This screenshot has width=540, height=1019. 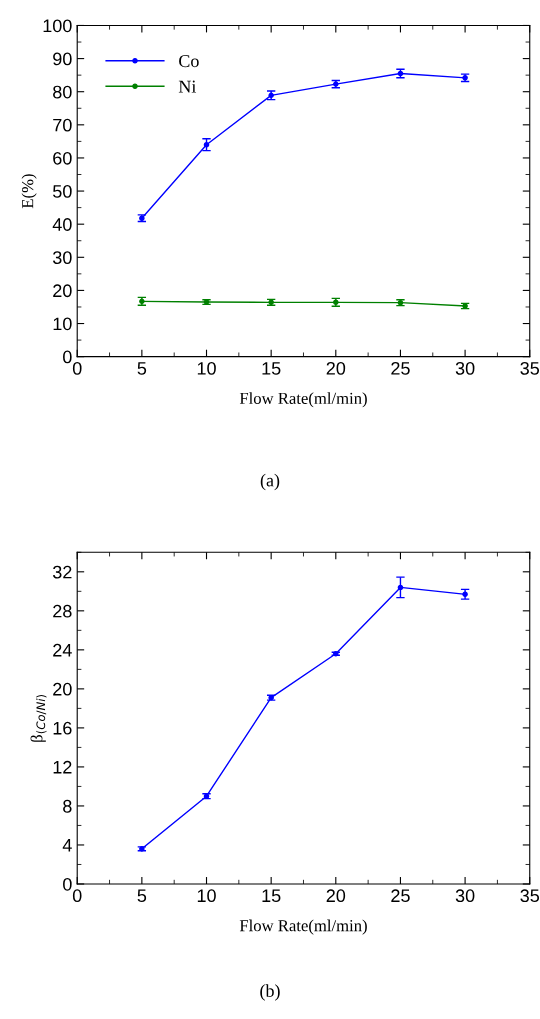 What do you see at coordinates (62, 224) in the screenshot?
I see `y-tick-label: 40` at bounding box center [62, 224].